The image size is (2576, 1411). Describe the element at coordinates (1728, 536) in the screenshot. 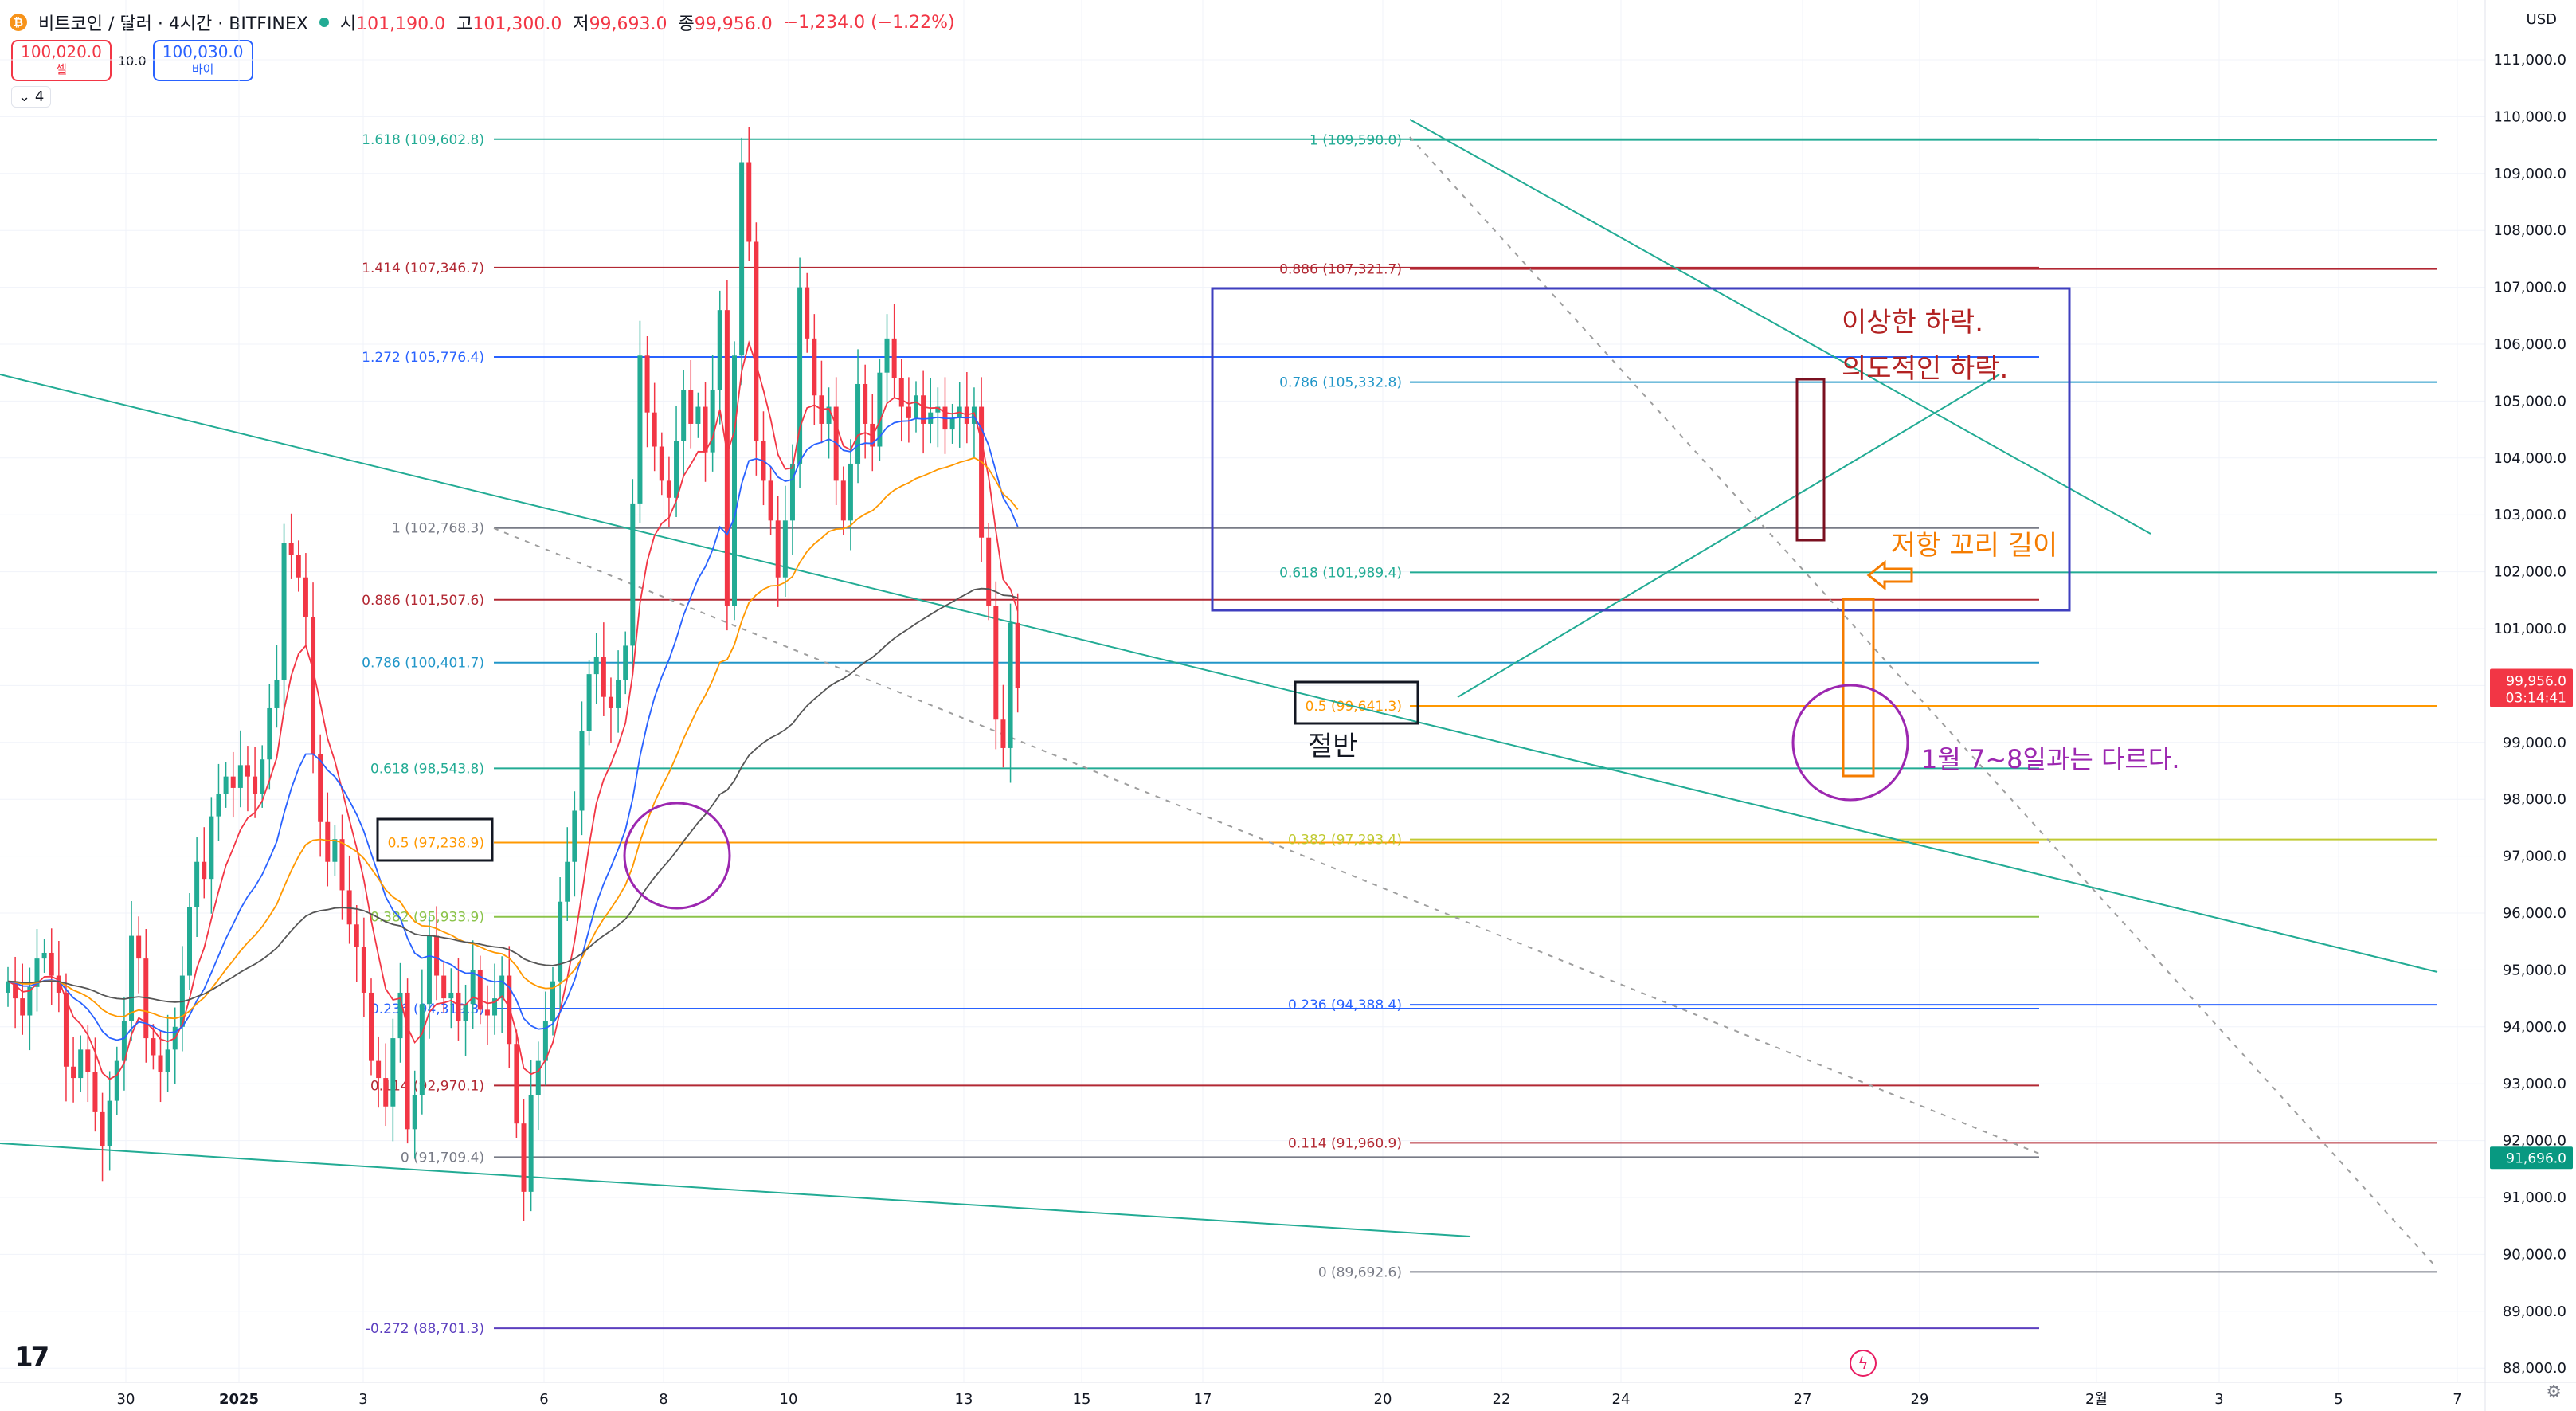

I see `trend-line` at that location.